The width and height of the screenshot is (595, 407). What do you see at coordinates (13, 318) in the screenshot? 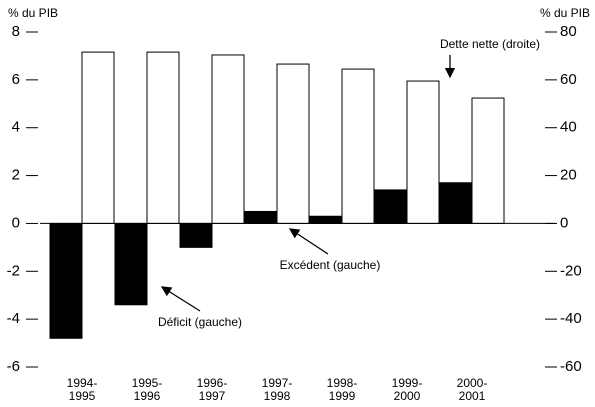
I see `y-tick-label: -4` at bounding box center [13, 318].